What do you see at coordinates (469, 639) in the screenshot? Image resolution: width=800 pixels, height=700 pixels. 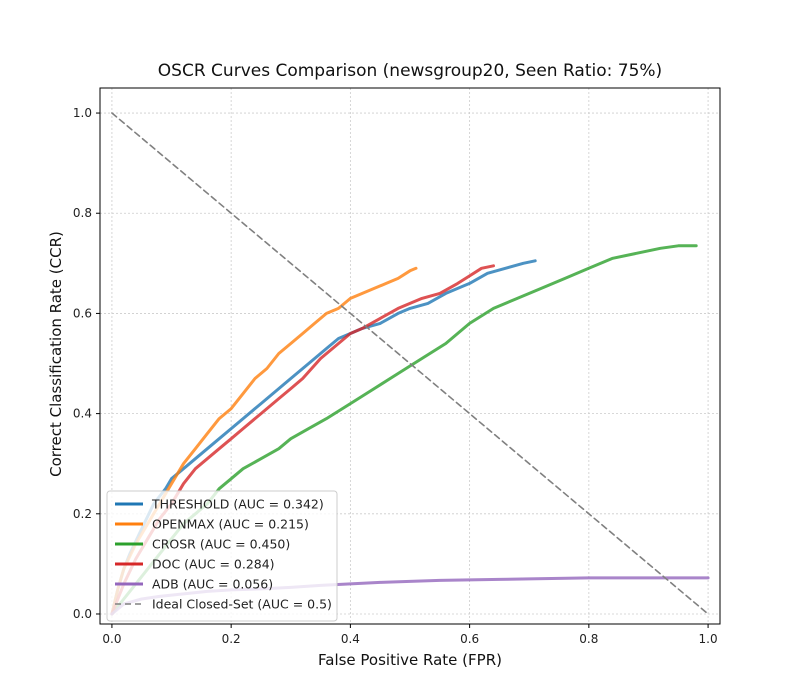 I see `x-tick-label: 0.6` at bounding box center [469, 639].